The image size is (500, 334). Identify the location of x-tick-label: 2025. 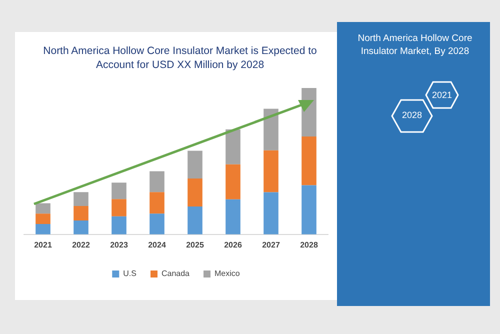
(195, 245).